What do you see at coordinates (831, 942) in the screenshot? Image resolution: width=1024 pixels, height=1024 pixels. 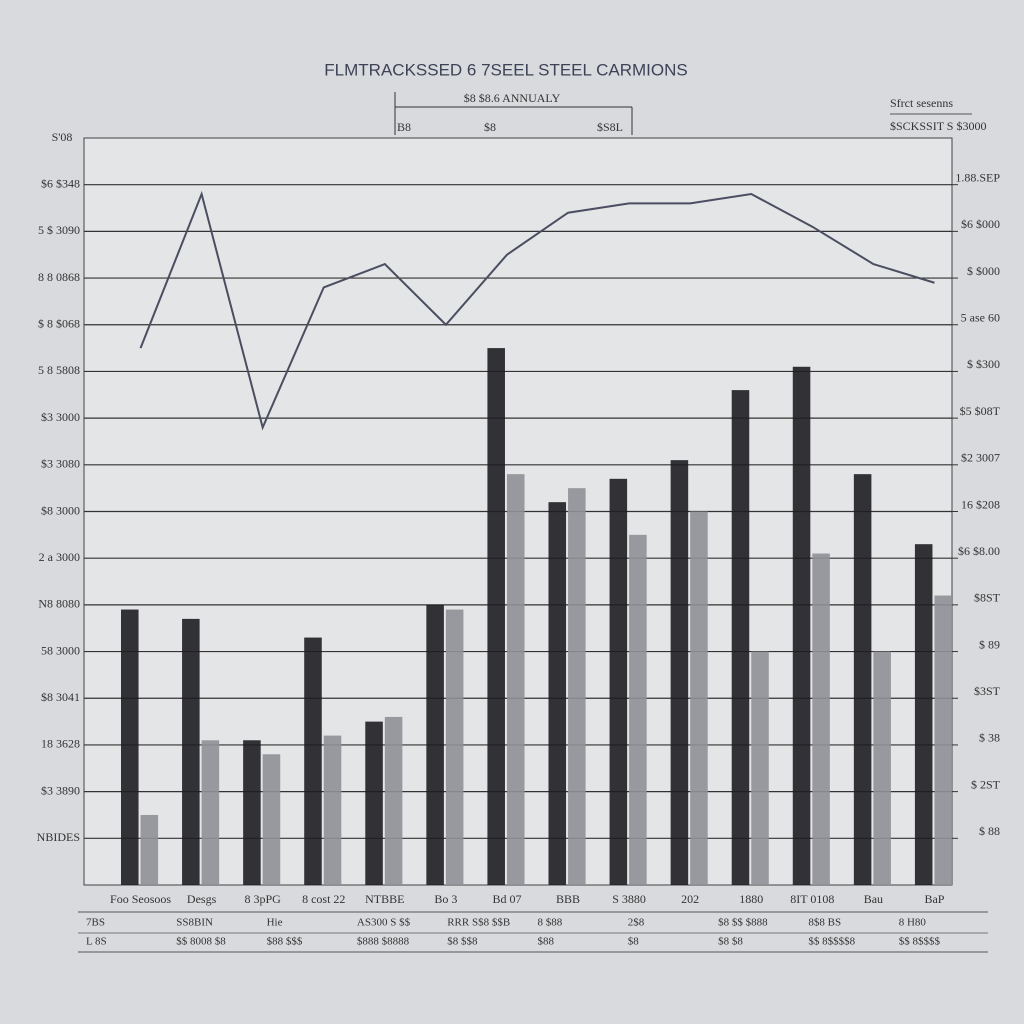 I see `table-cell: $$ 8$$$$8` at bounding box center [831, 942].